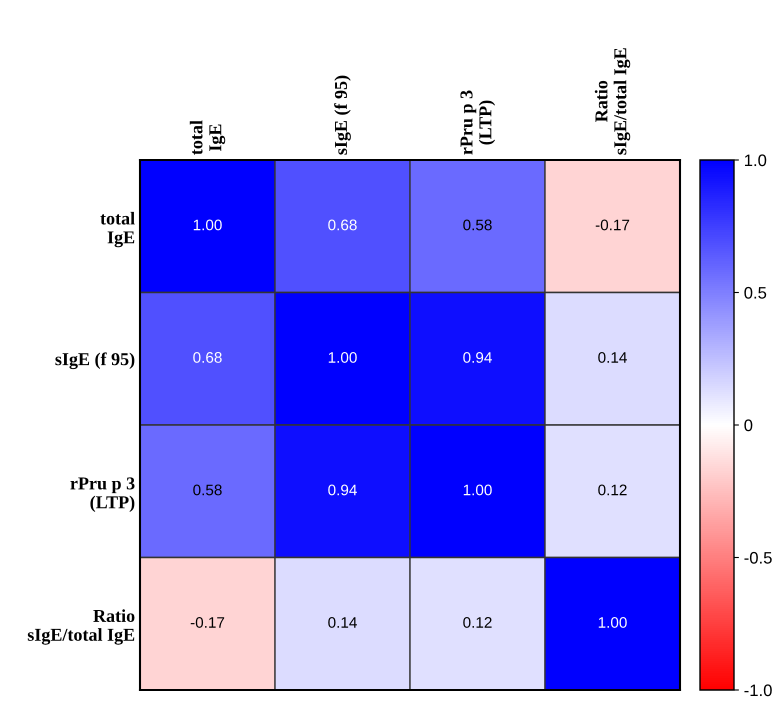 The image size is (781, 704). What do you see at coordinates (208, 137) in the screenshot?
I see `x-tick-label: total IgE` at bounding box center [208, 137].